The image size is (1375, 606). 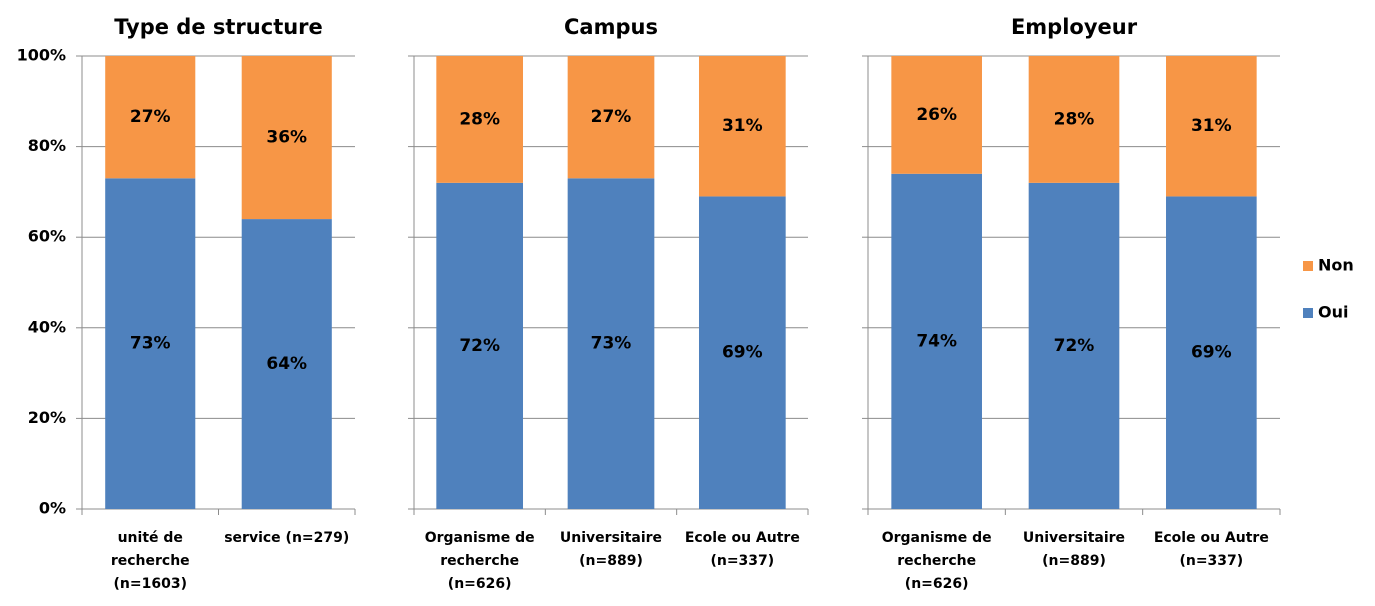 I want to click on y-tick-label: 60%, so click(x=47, y=236).